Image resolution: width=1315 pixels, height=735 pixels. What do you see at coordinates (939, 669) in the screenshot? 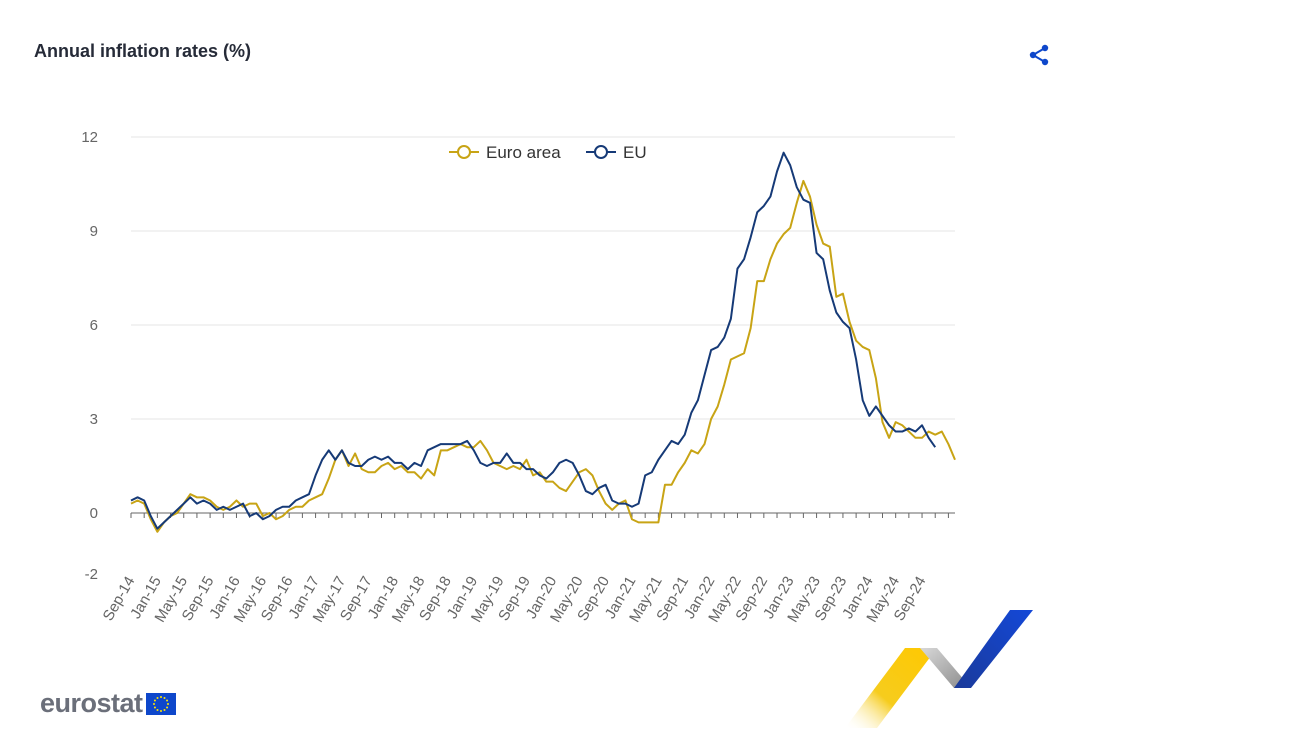
I see `decorative-ribbon-icon` at bounding box center [939, 669].